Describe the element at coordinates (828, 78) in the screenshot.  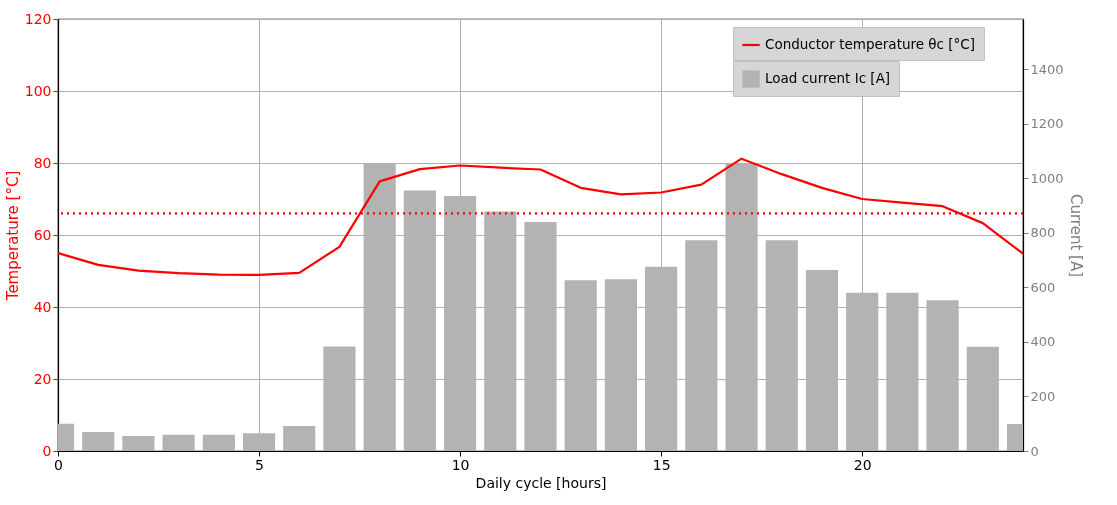
I see `legend-label: Load current Ic [A]` at that location.